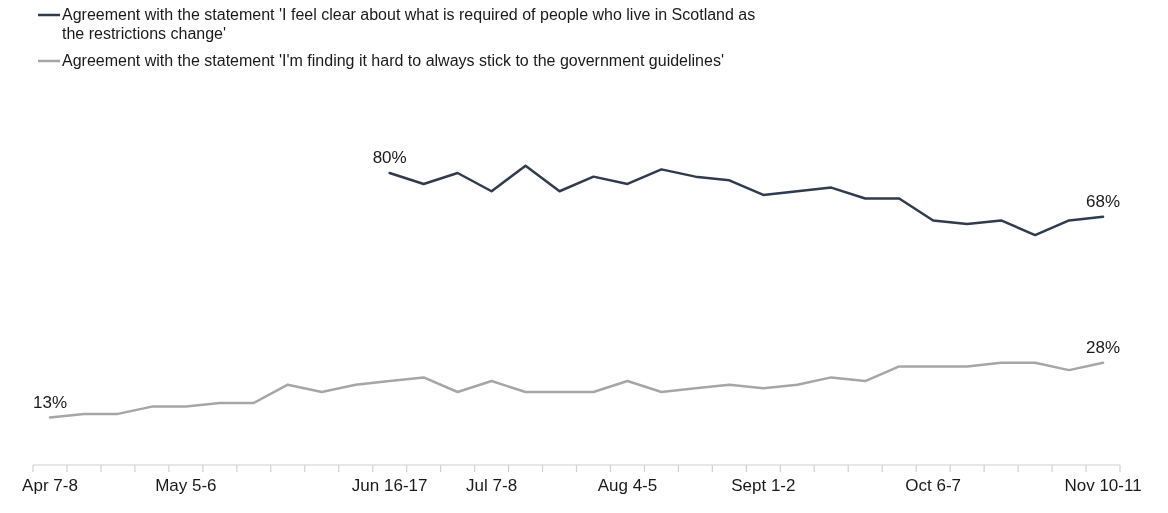 The width and height of the screenshot is (1168, 513). Describe the element at coordinates (1103, 347) in the screenshot. I see `data-label: 28%` at that location.